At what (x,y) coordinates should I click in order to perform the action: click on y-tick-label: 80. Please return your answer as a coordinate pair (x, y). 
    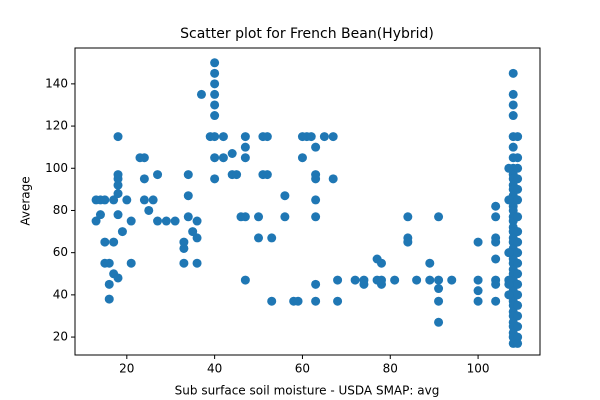
    Looking at the image, I should click on (60, 210).